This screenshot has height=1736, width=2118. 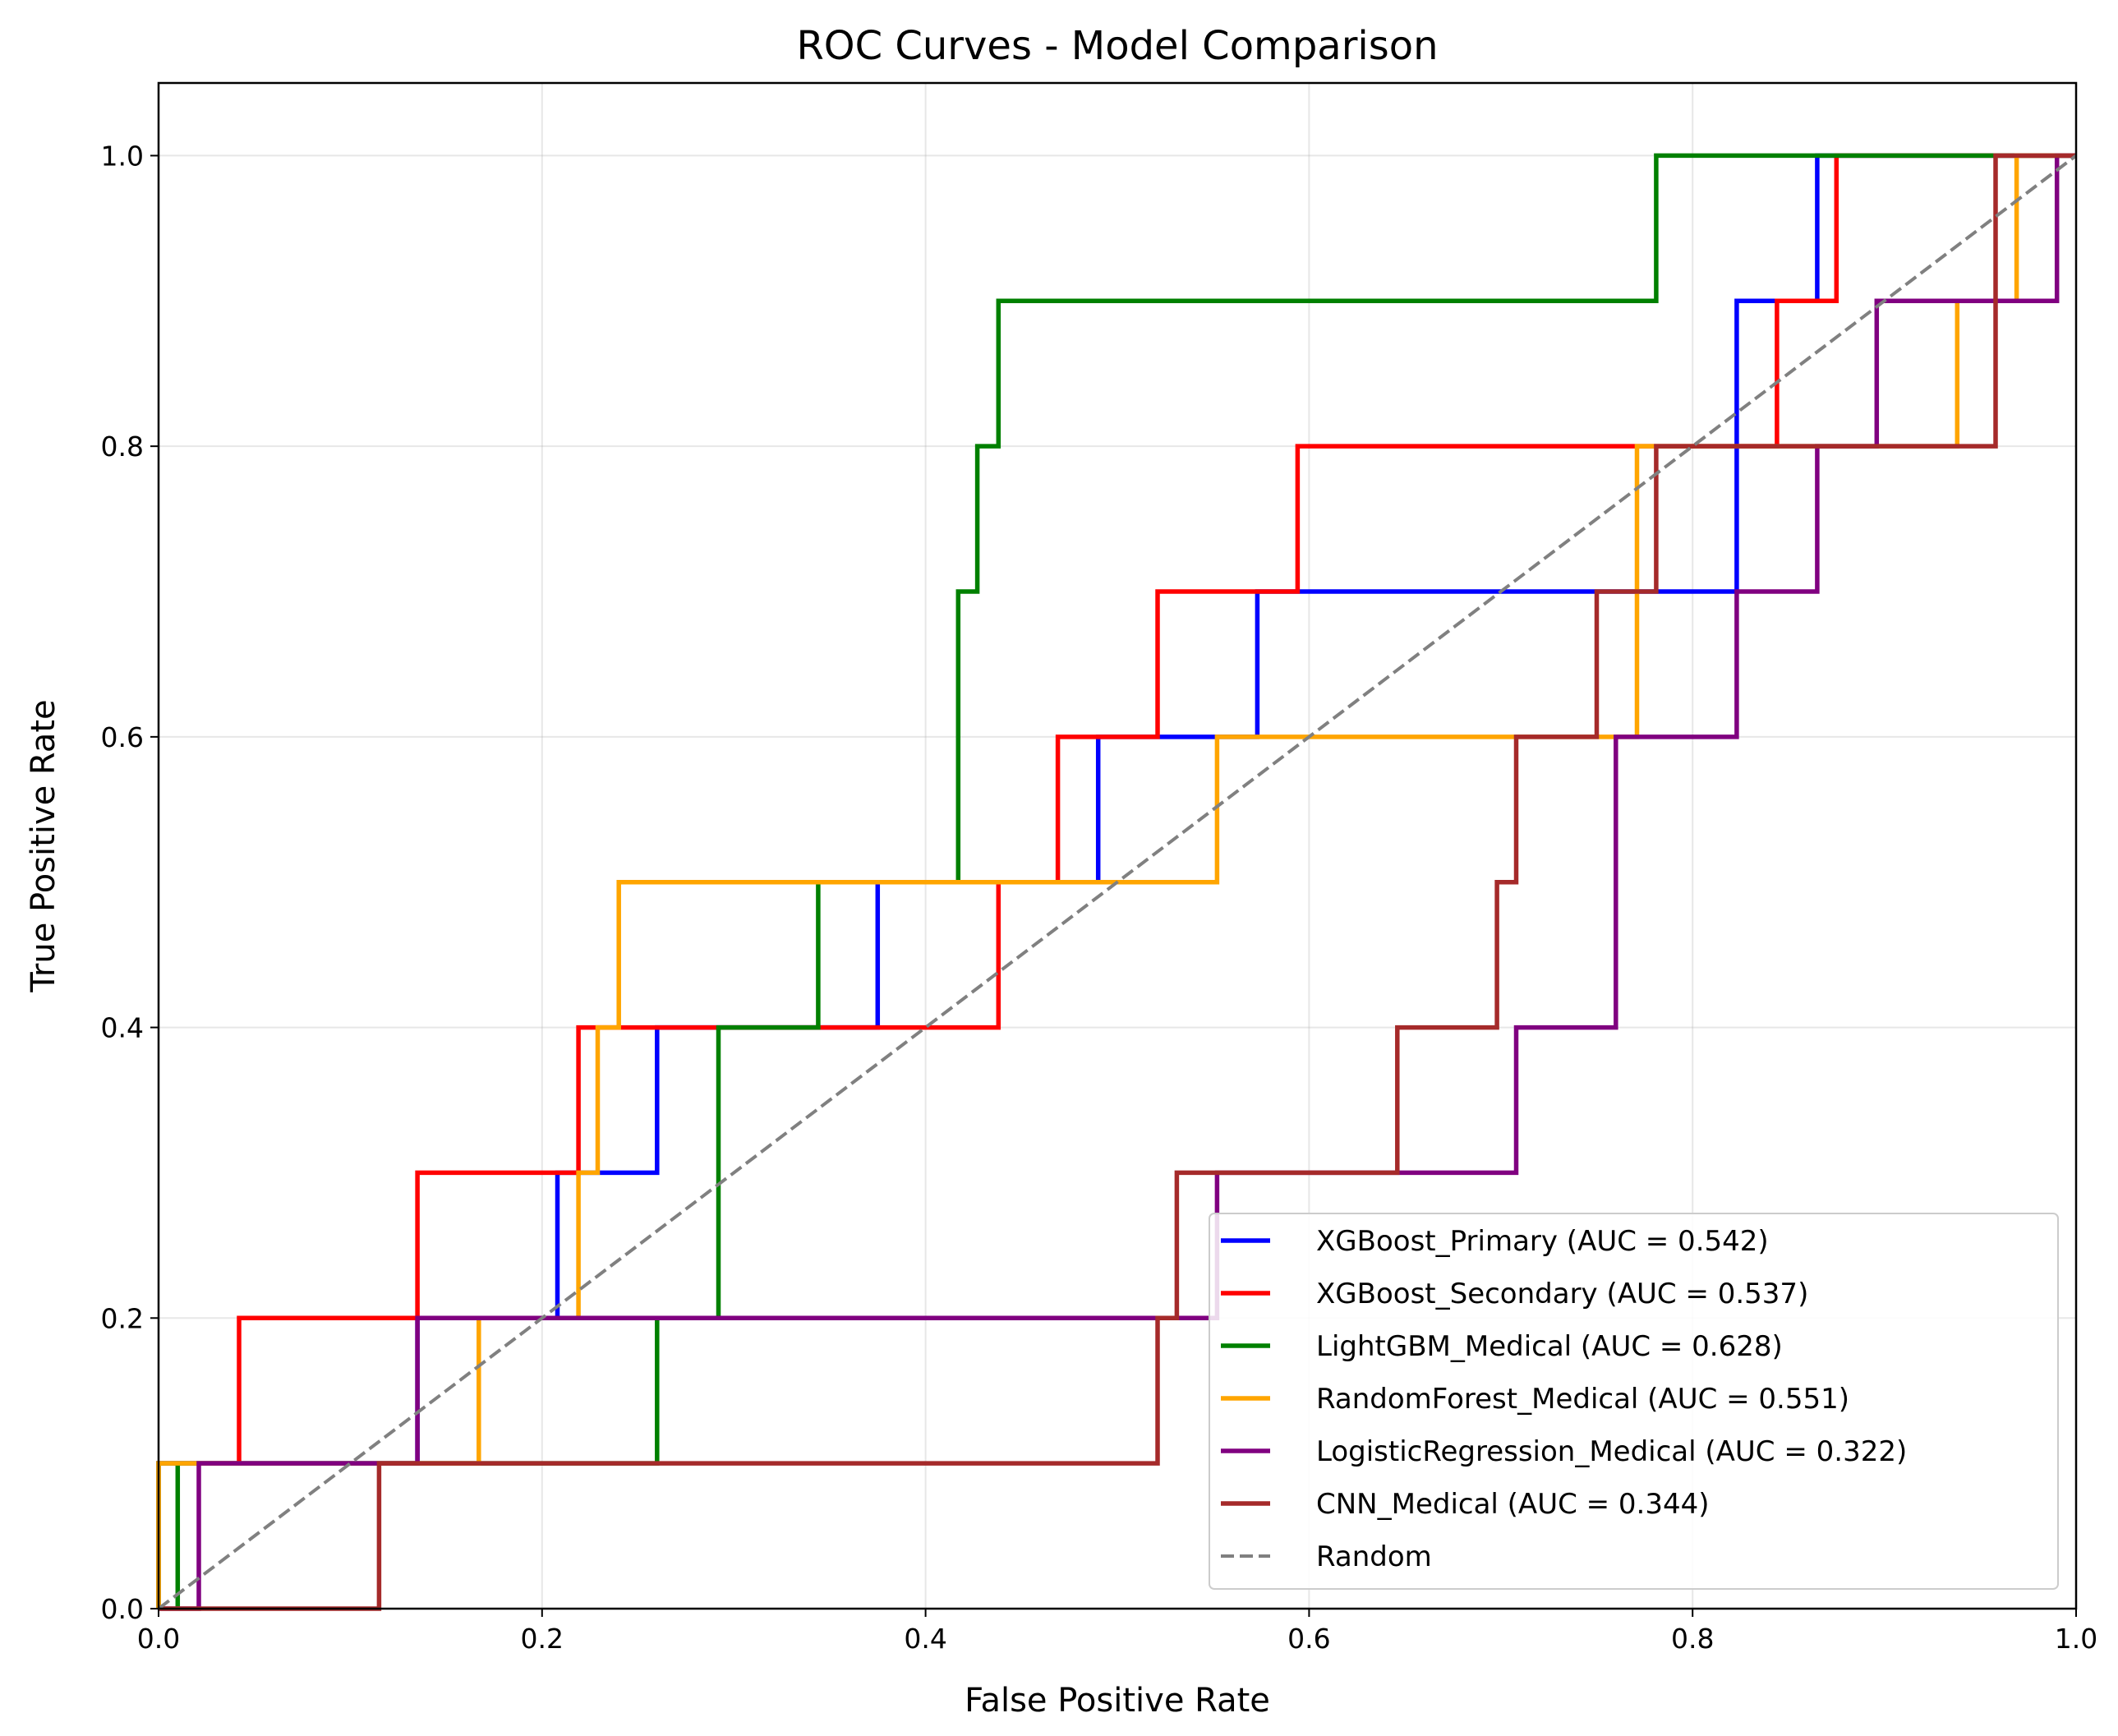 I want to click on y-axis-title: True Positive Rate, so click(x=43, y=845).